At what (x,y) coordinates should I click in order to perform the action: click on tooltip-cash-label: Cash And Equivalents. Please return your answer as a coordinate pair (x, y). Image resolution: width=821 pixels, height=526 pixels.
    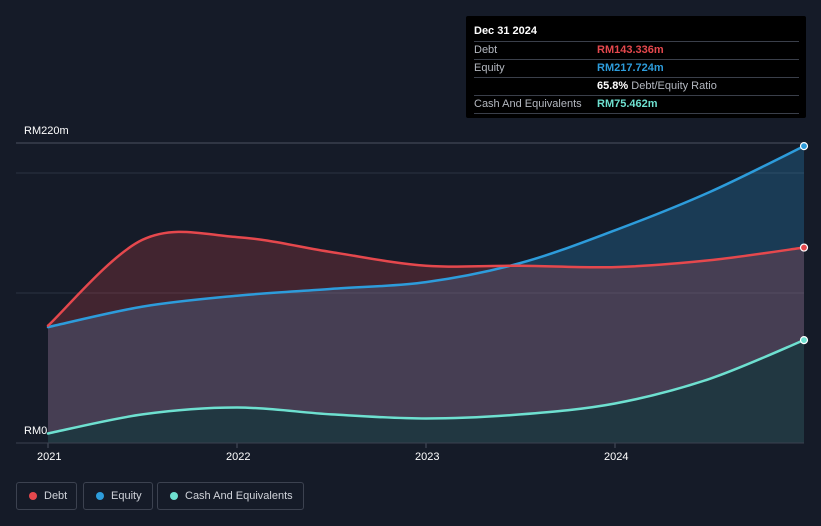
    Looking at the image, I should click on (528, 104).